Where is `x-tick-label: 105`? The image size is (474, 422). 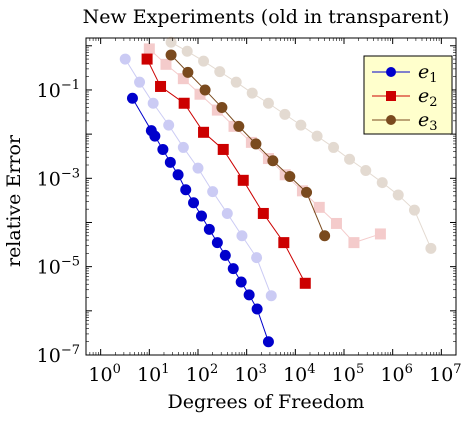 x-tick-label: 105 is located at coordinates (348, 374).